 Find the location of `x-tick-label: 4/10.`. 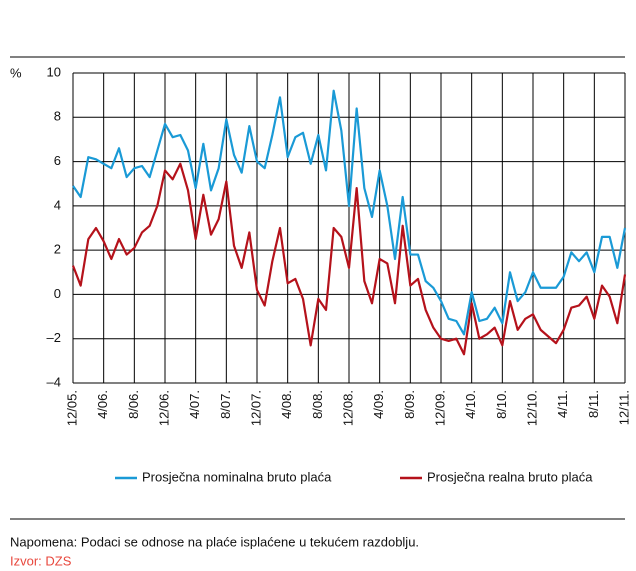

x-tick-label: 4/10. is located at coordinates (470, 404).